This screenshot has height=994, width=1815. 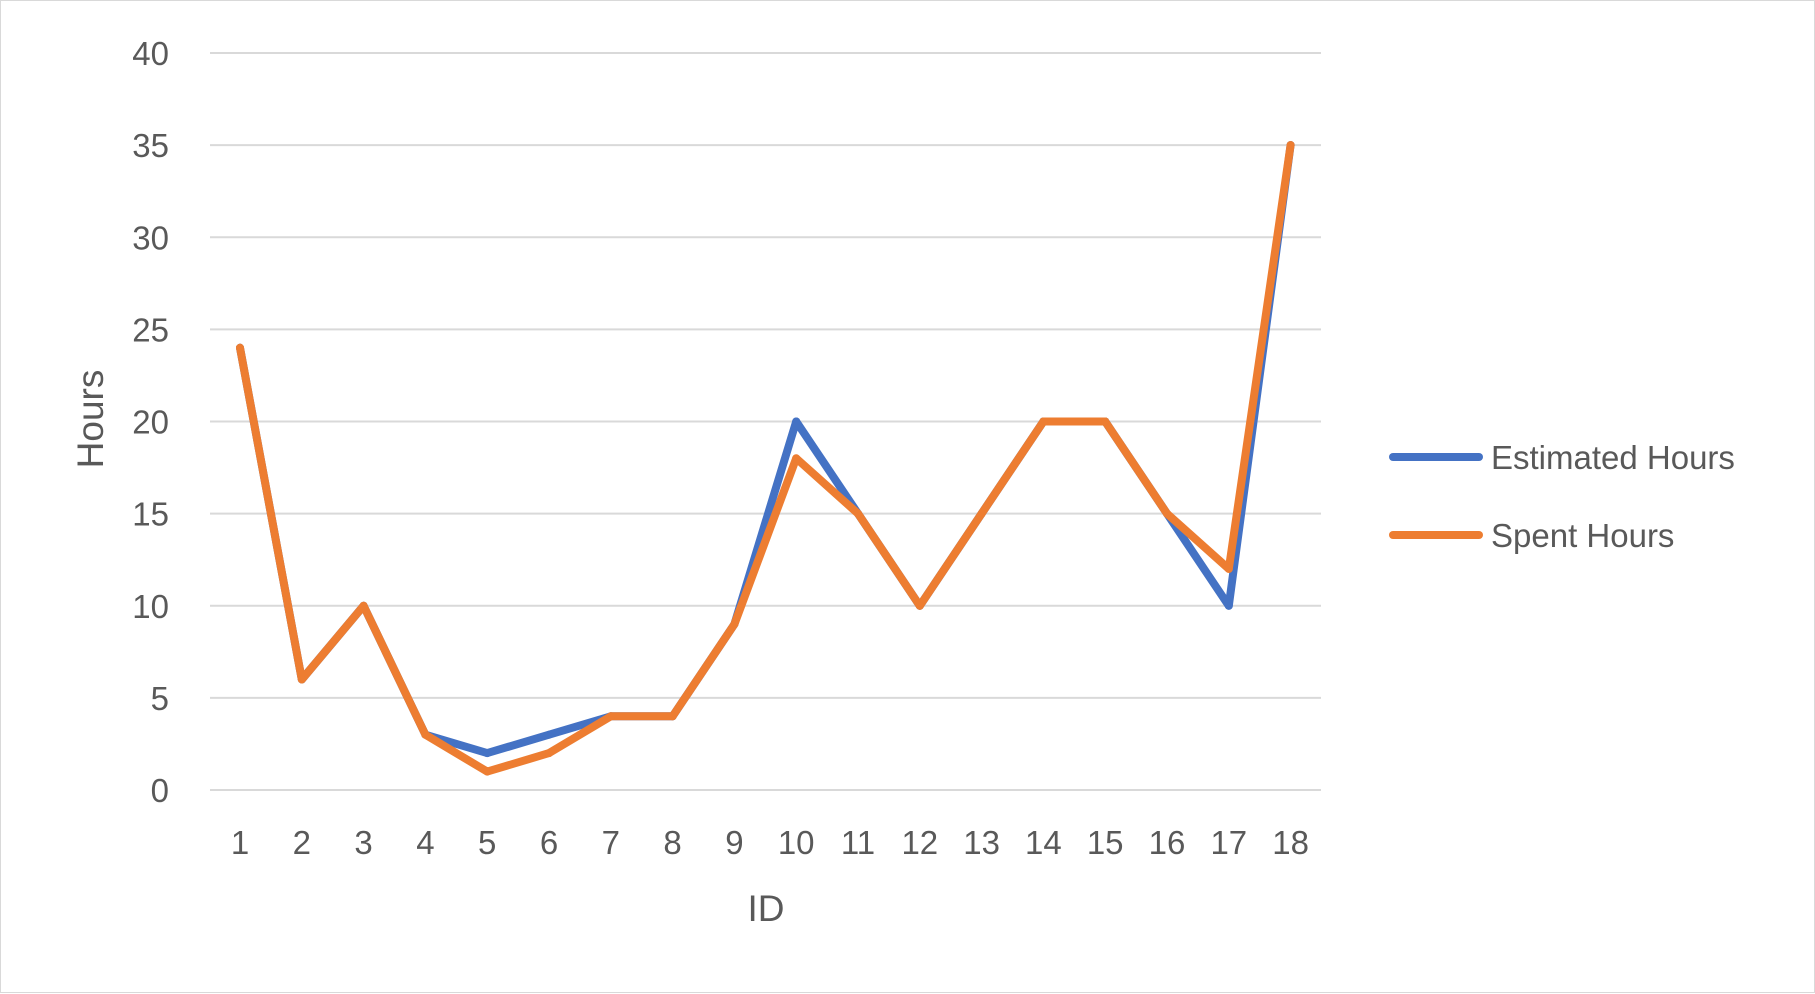 What do you see at coordinates (1290, 842) in the screenshot?
I see `x-tick-label: 18` at bounding box center [1290, 842].